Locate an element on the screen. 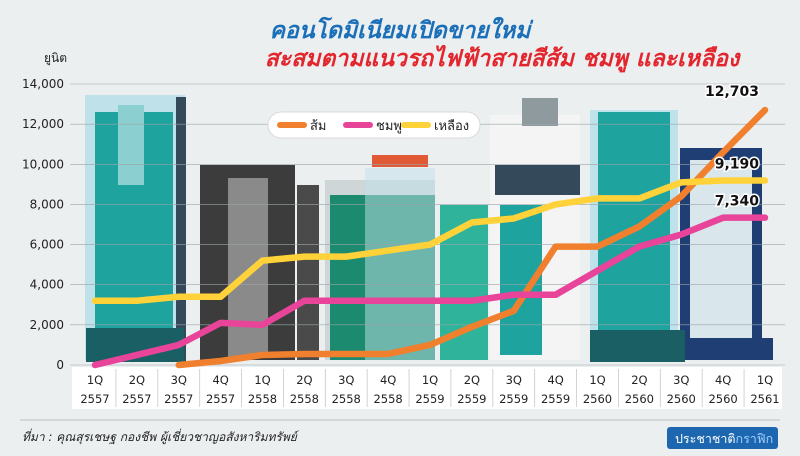 This screenshot has width=800, height=456. title-line-1: คอนโดมิเนียมเปิดขายใหม่ is located at coordinates (402, 30).